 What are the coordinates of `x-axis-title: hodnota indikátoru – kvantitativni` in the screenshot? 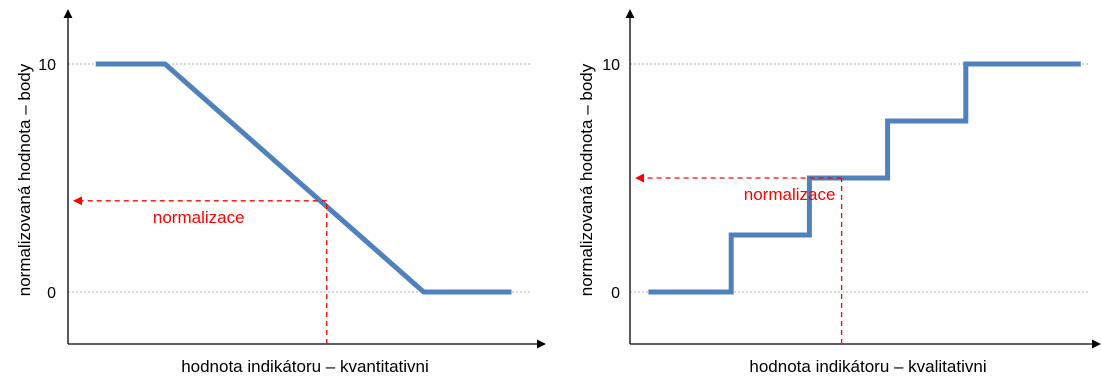 It's located at (305, 366).